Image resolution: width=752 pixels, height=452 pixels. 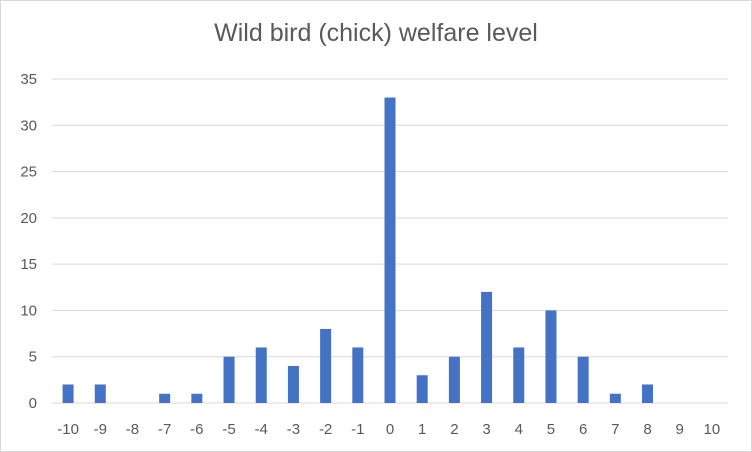 I want to click on x-tick-label: 9, so click(x=680, y=429).